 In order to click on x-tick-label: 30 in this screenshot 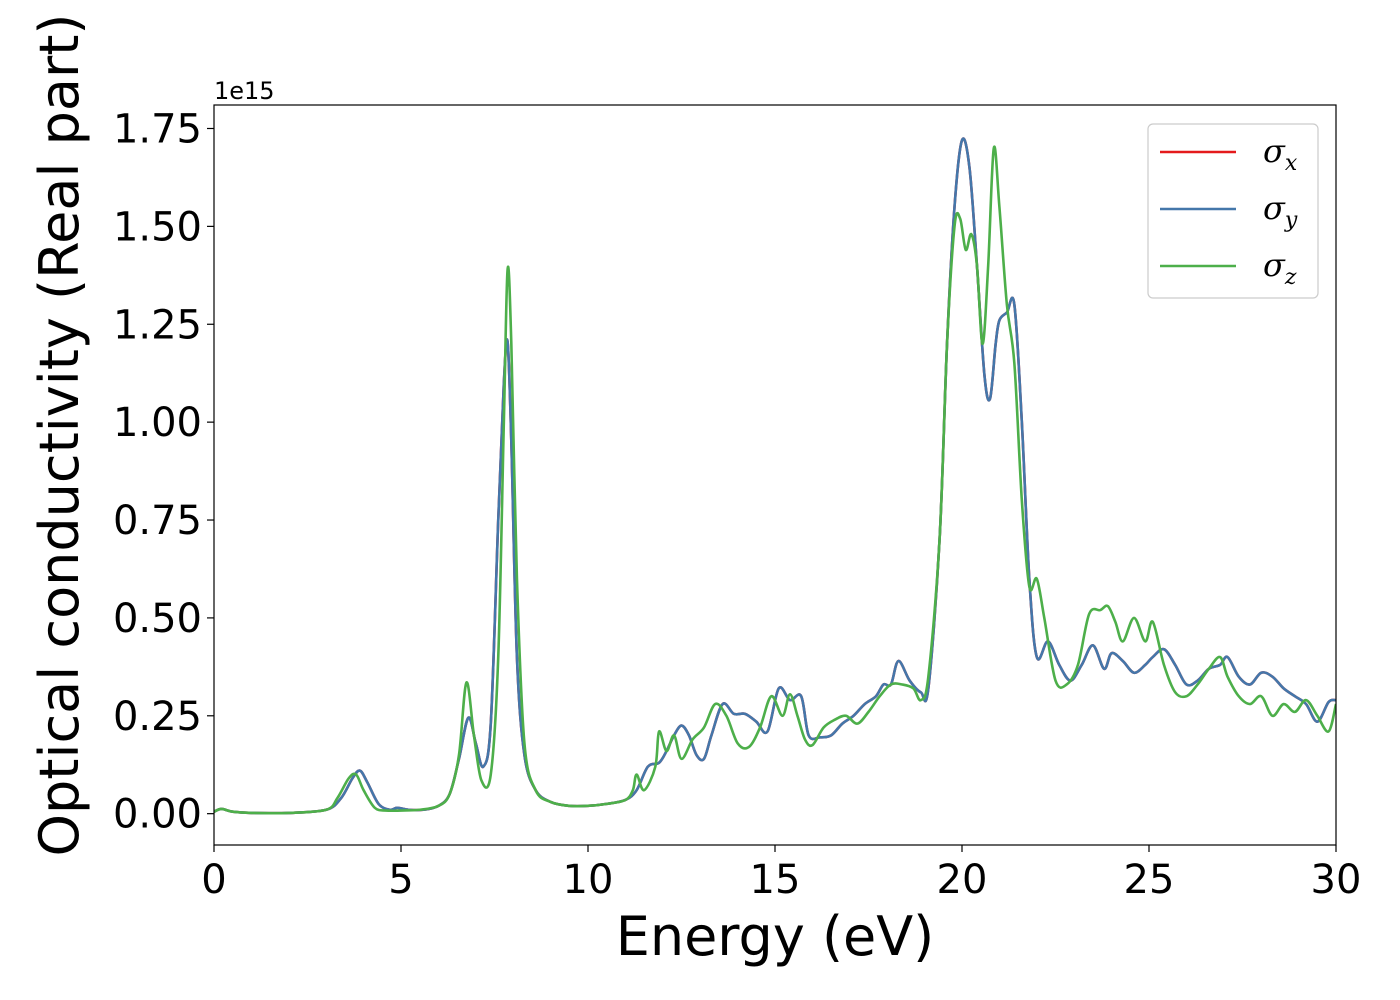, I will do `click(1336, 880)`.